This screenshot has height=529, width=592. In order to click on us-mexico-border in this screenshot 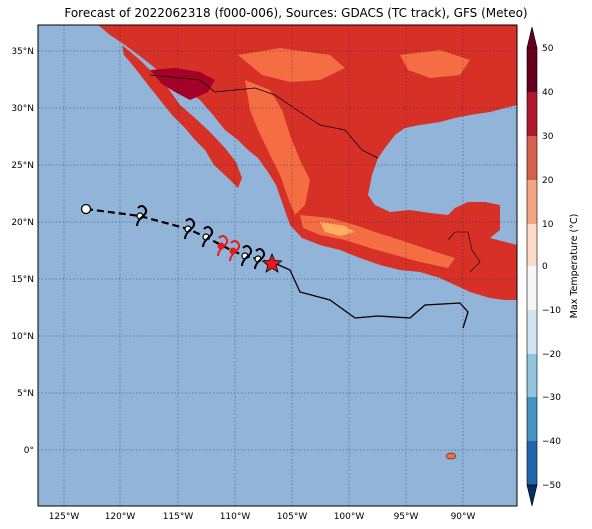, I will do `click(264, 116)`.